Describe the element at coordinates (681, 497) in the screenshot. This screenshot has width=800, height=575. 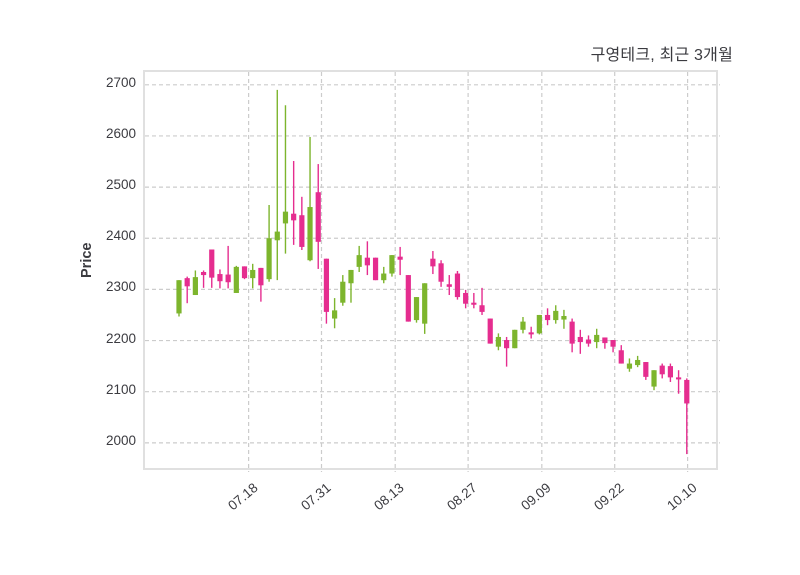
I see `x-tick-label: 10.10` at that location.